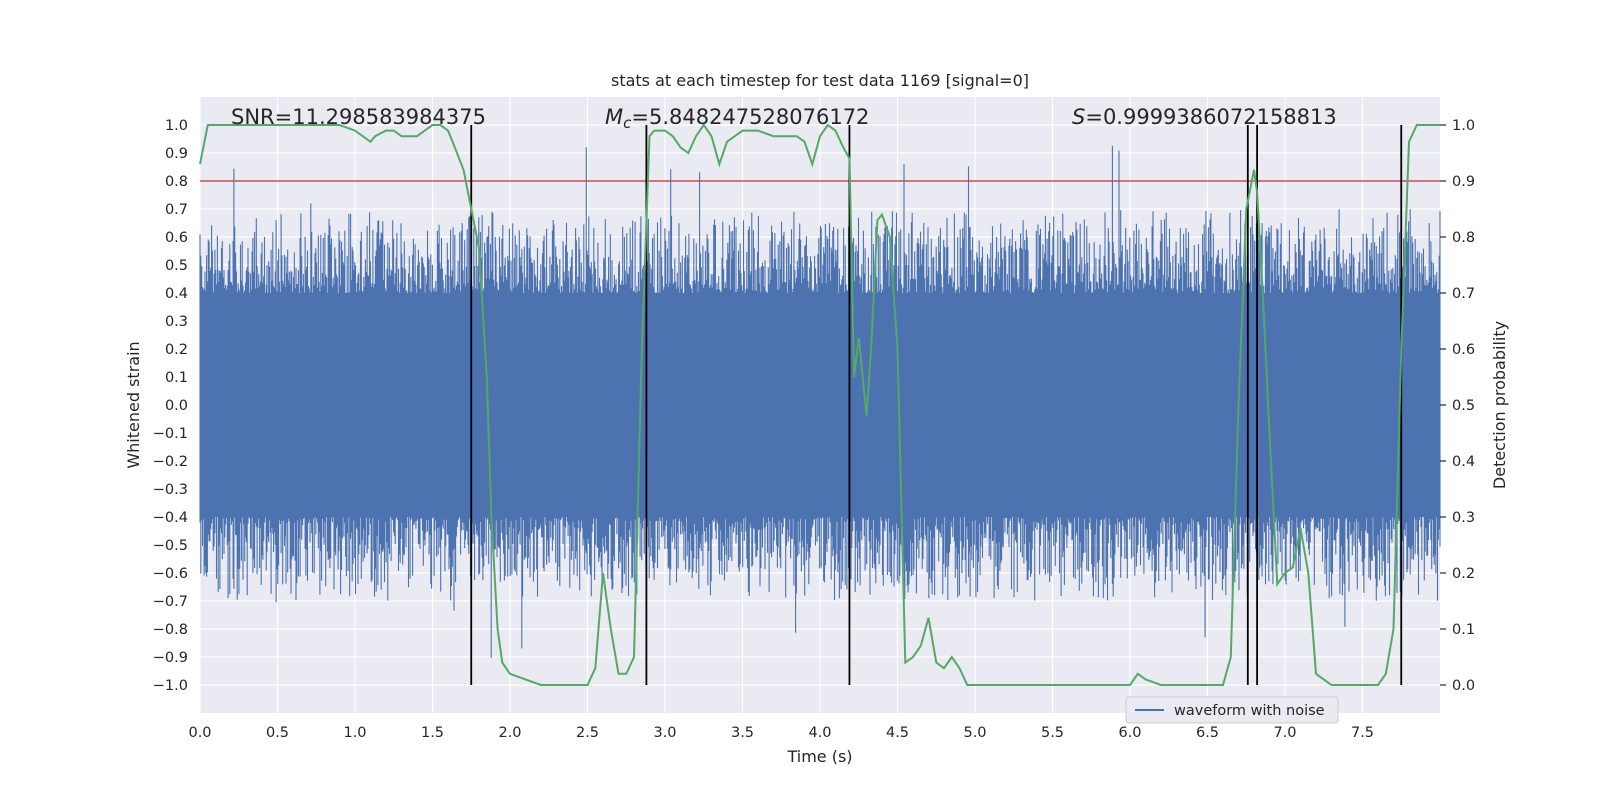 This screenshot has width=1600, height=805. Describe the element at coordinates (1463, 518) in the screenshot. I see `y2-tick-label: 0.3` at that location.